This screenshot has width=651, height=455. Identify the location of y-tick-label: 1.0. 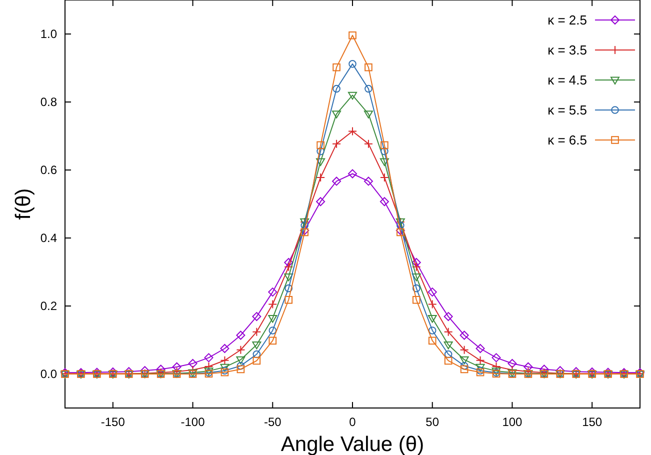
(49, 34).